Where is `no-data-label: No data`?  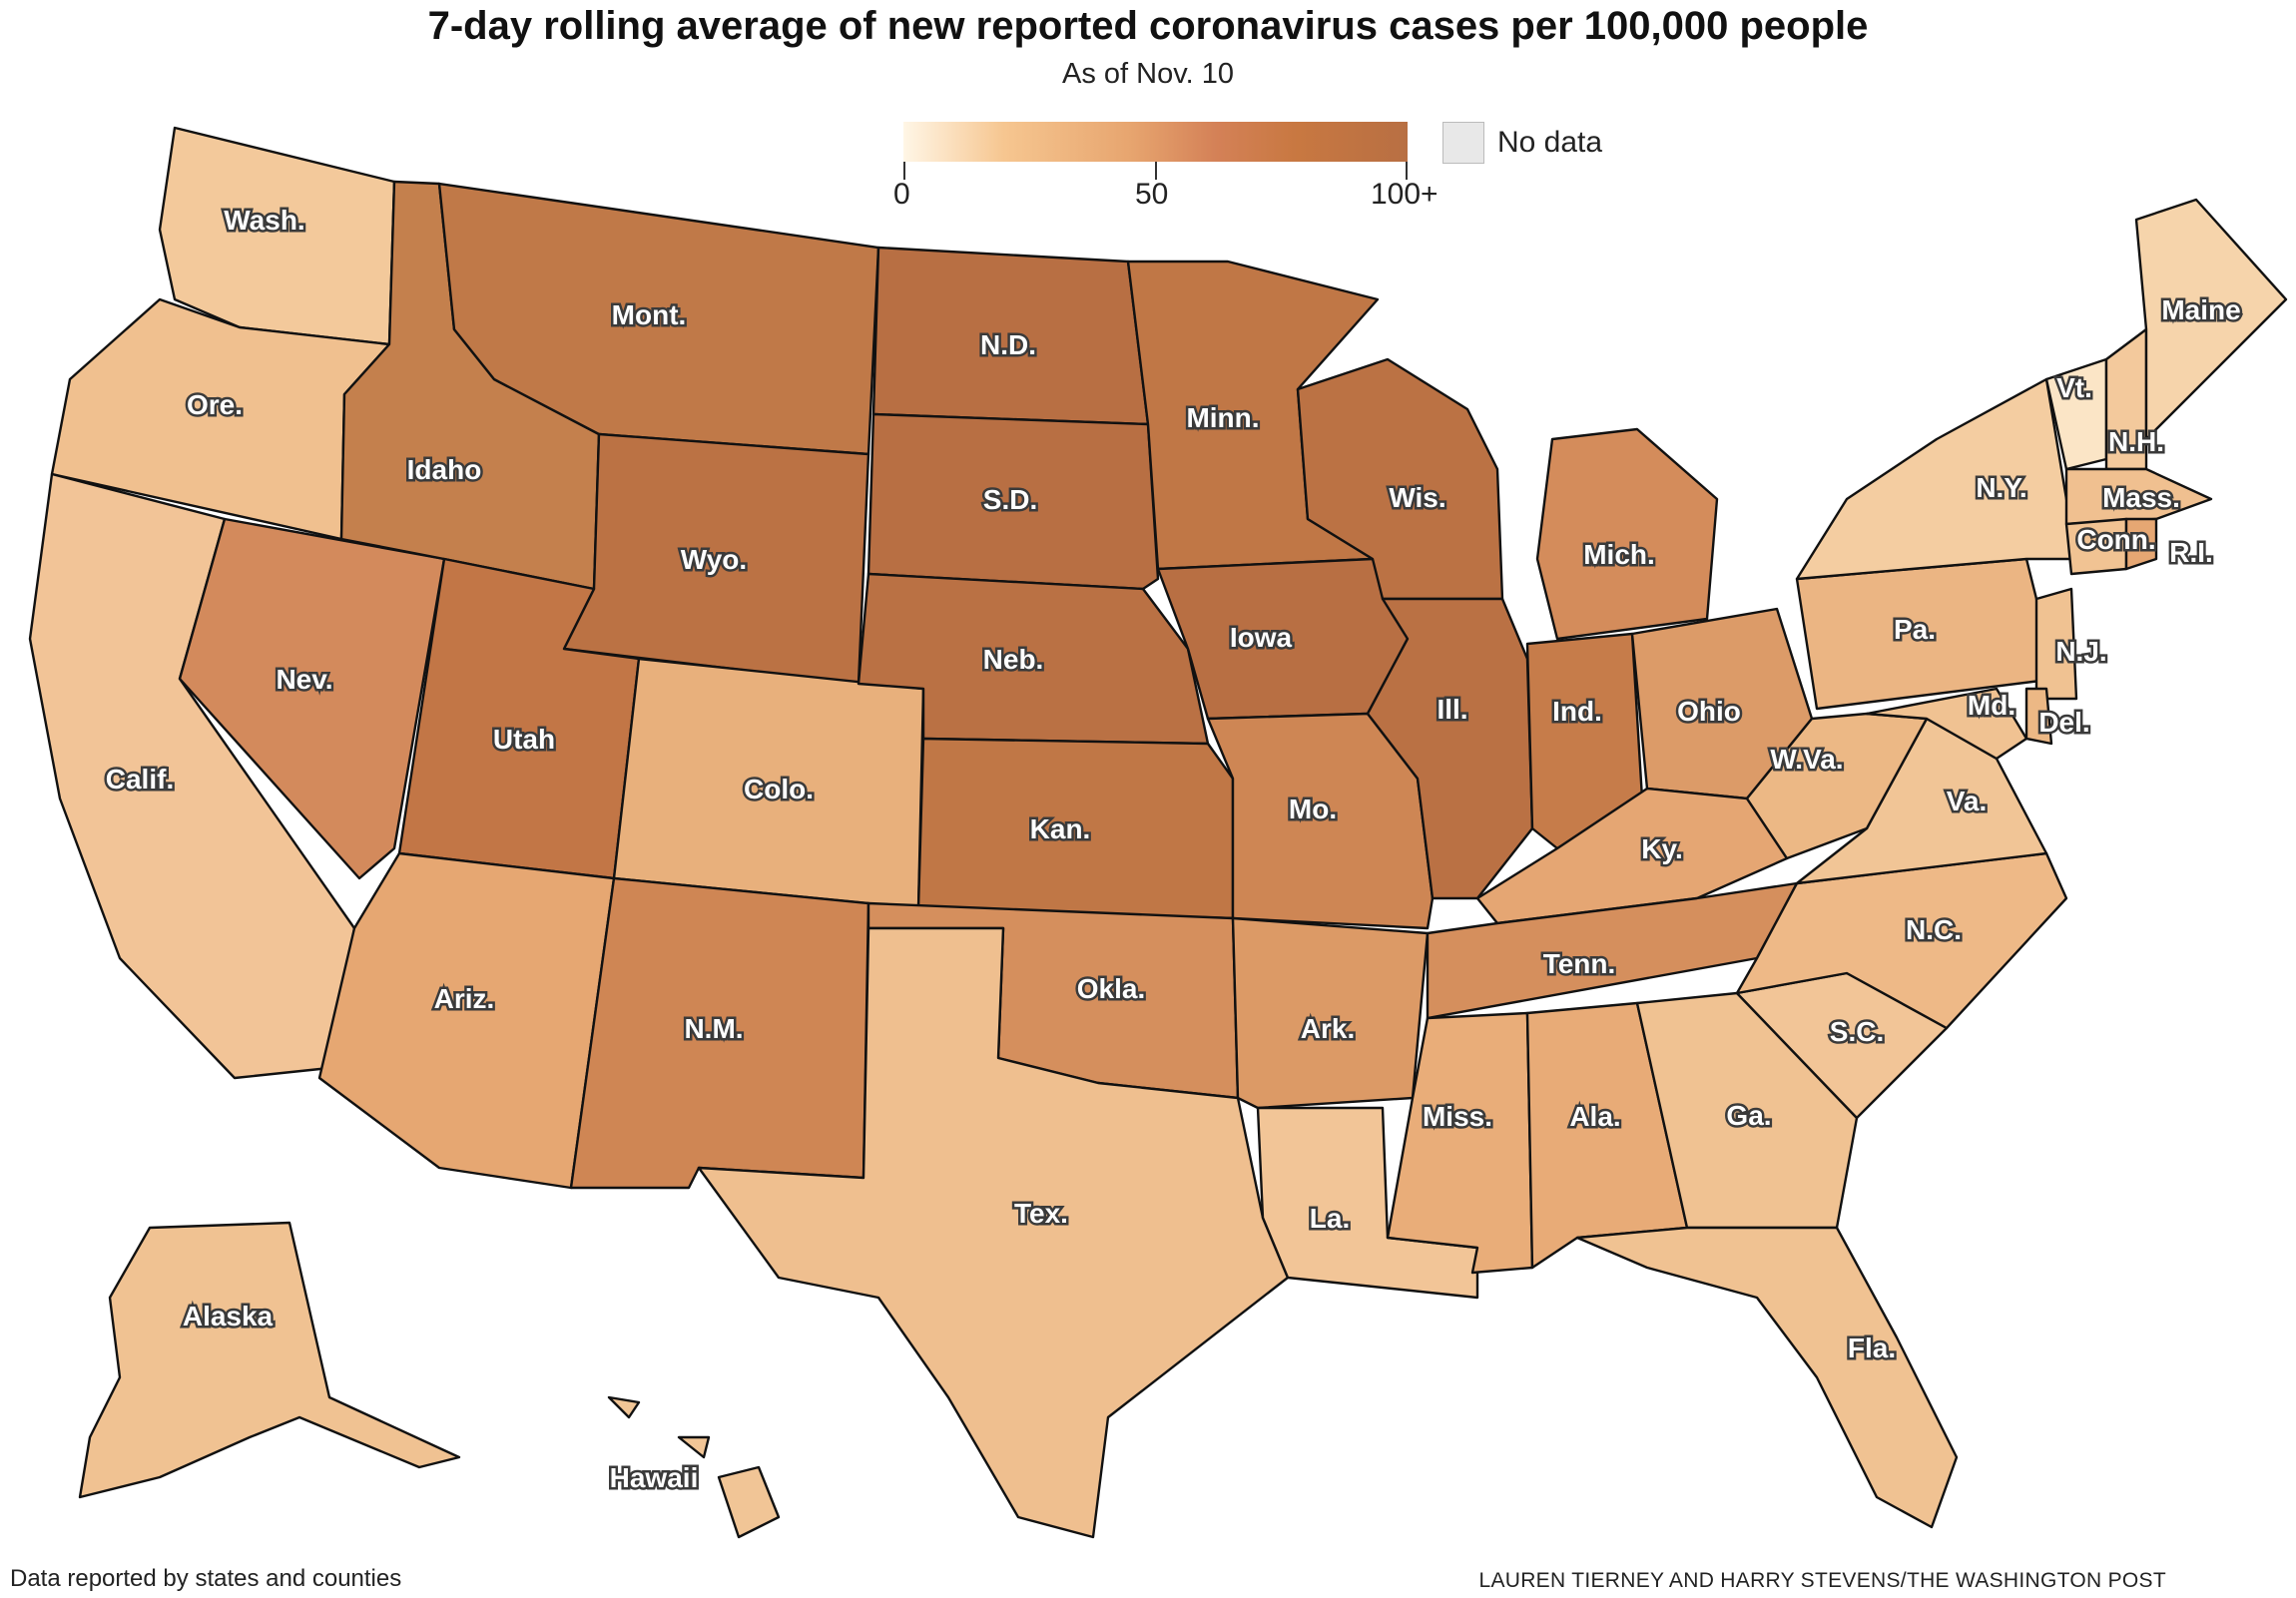
no-data-label: No data is located at coordinates (1550, 142).